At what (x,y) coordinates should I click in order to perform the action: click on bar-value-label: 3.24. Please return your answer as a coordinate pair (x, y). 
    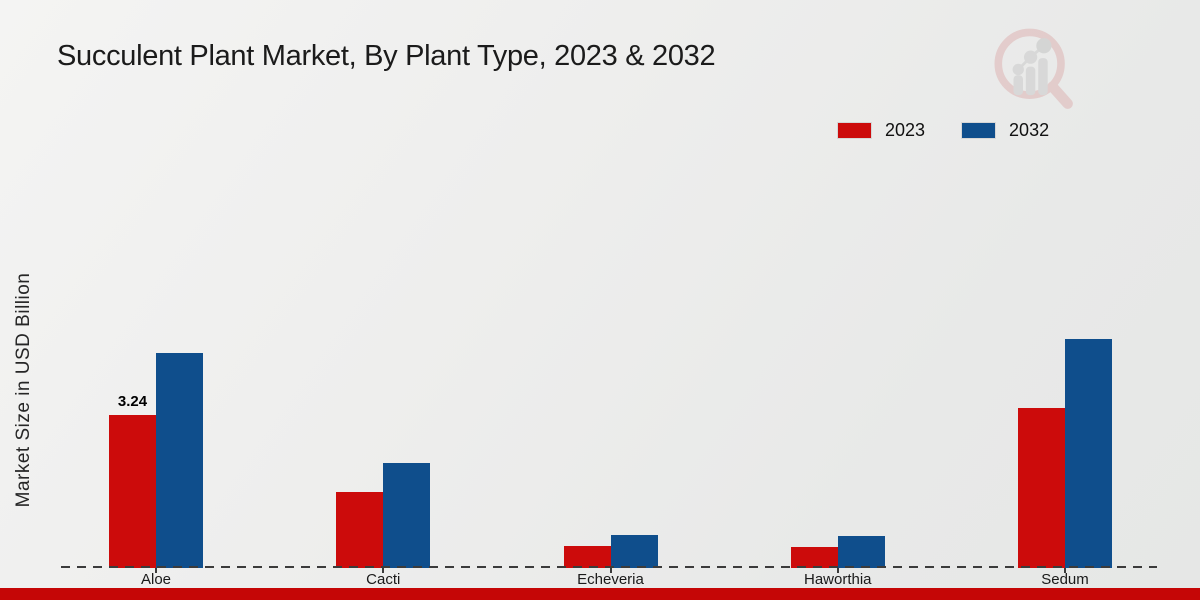
    Looking at the image, I should click on (132, 401).